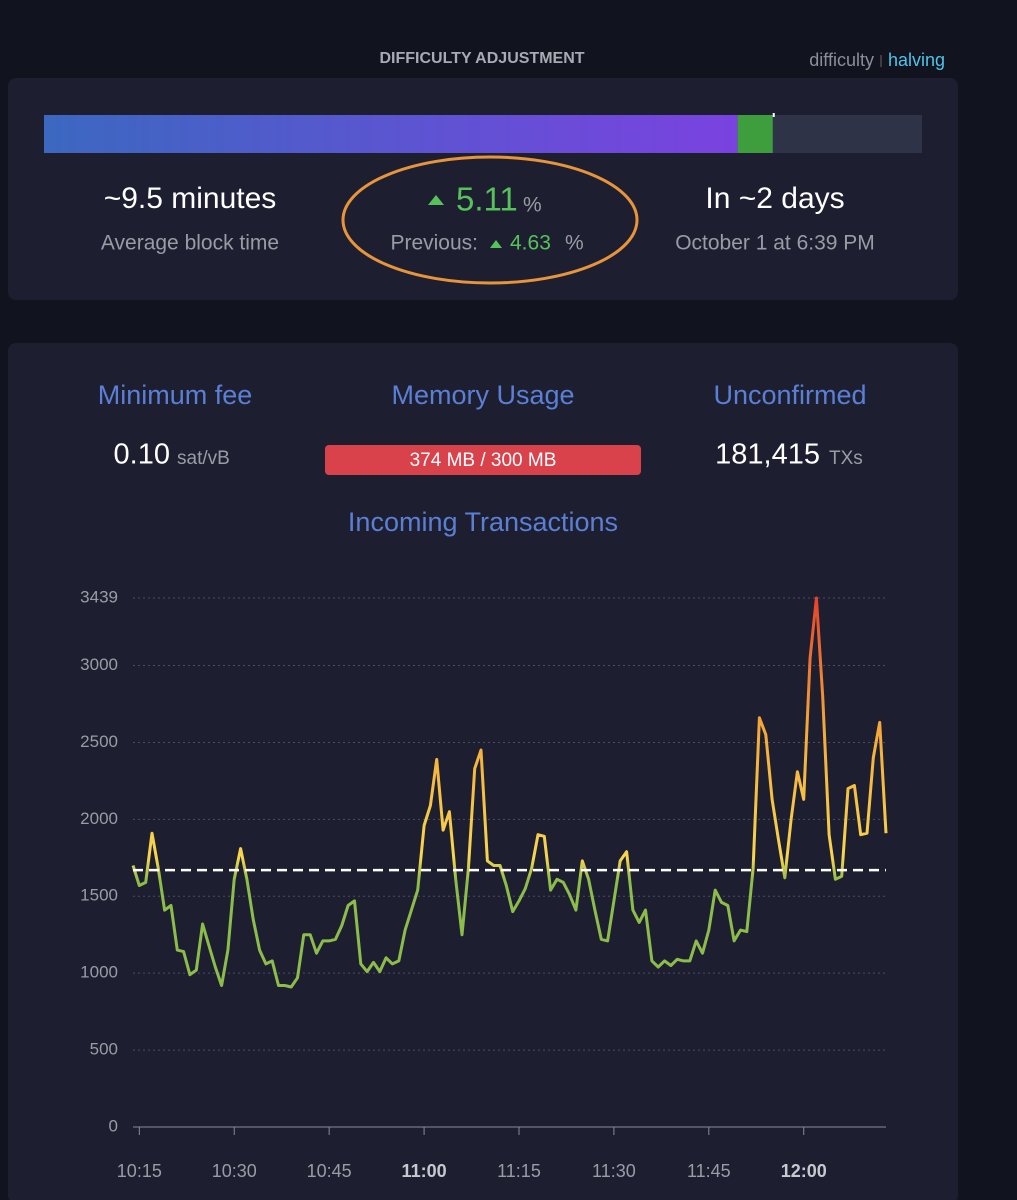 The height and width of the screenshot is (1200, 1017). What do you see at coordinates (841, 60) in the screenshot?
I see `tab-difficulty: difficulty` at bounding box center [841, 60].